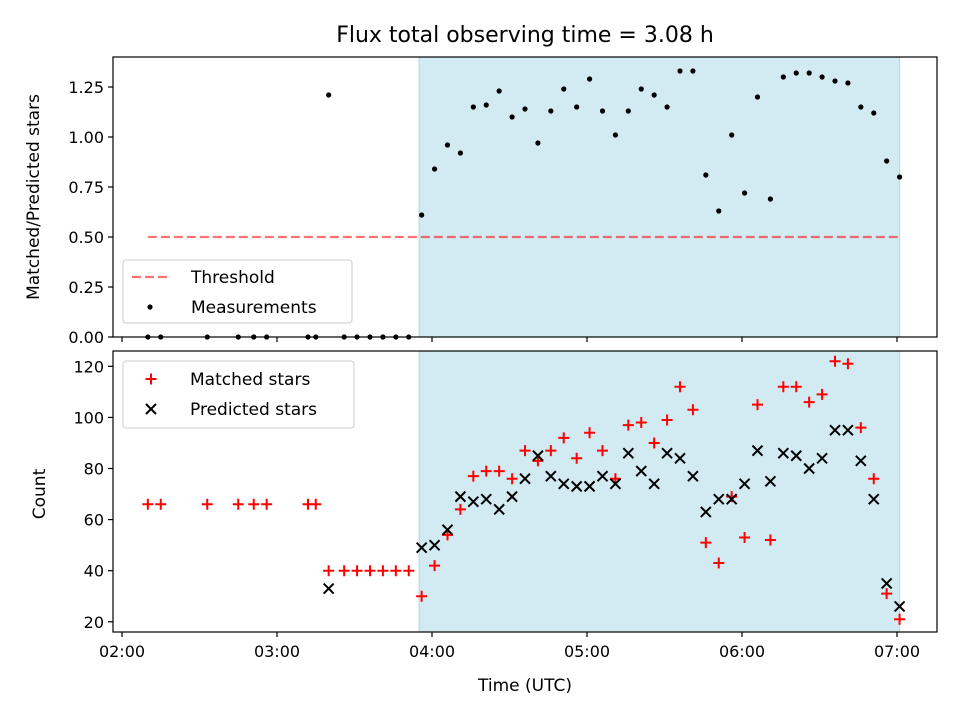 The height and width of the screenshot is (720, 960). I want to click on legend-measure-swatch, so click(150, 307).